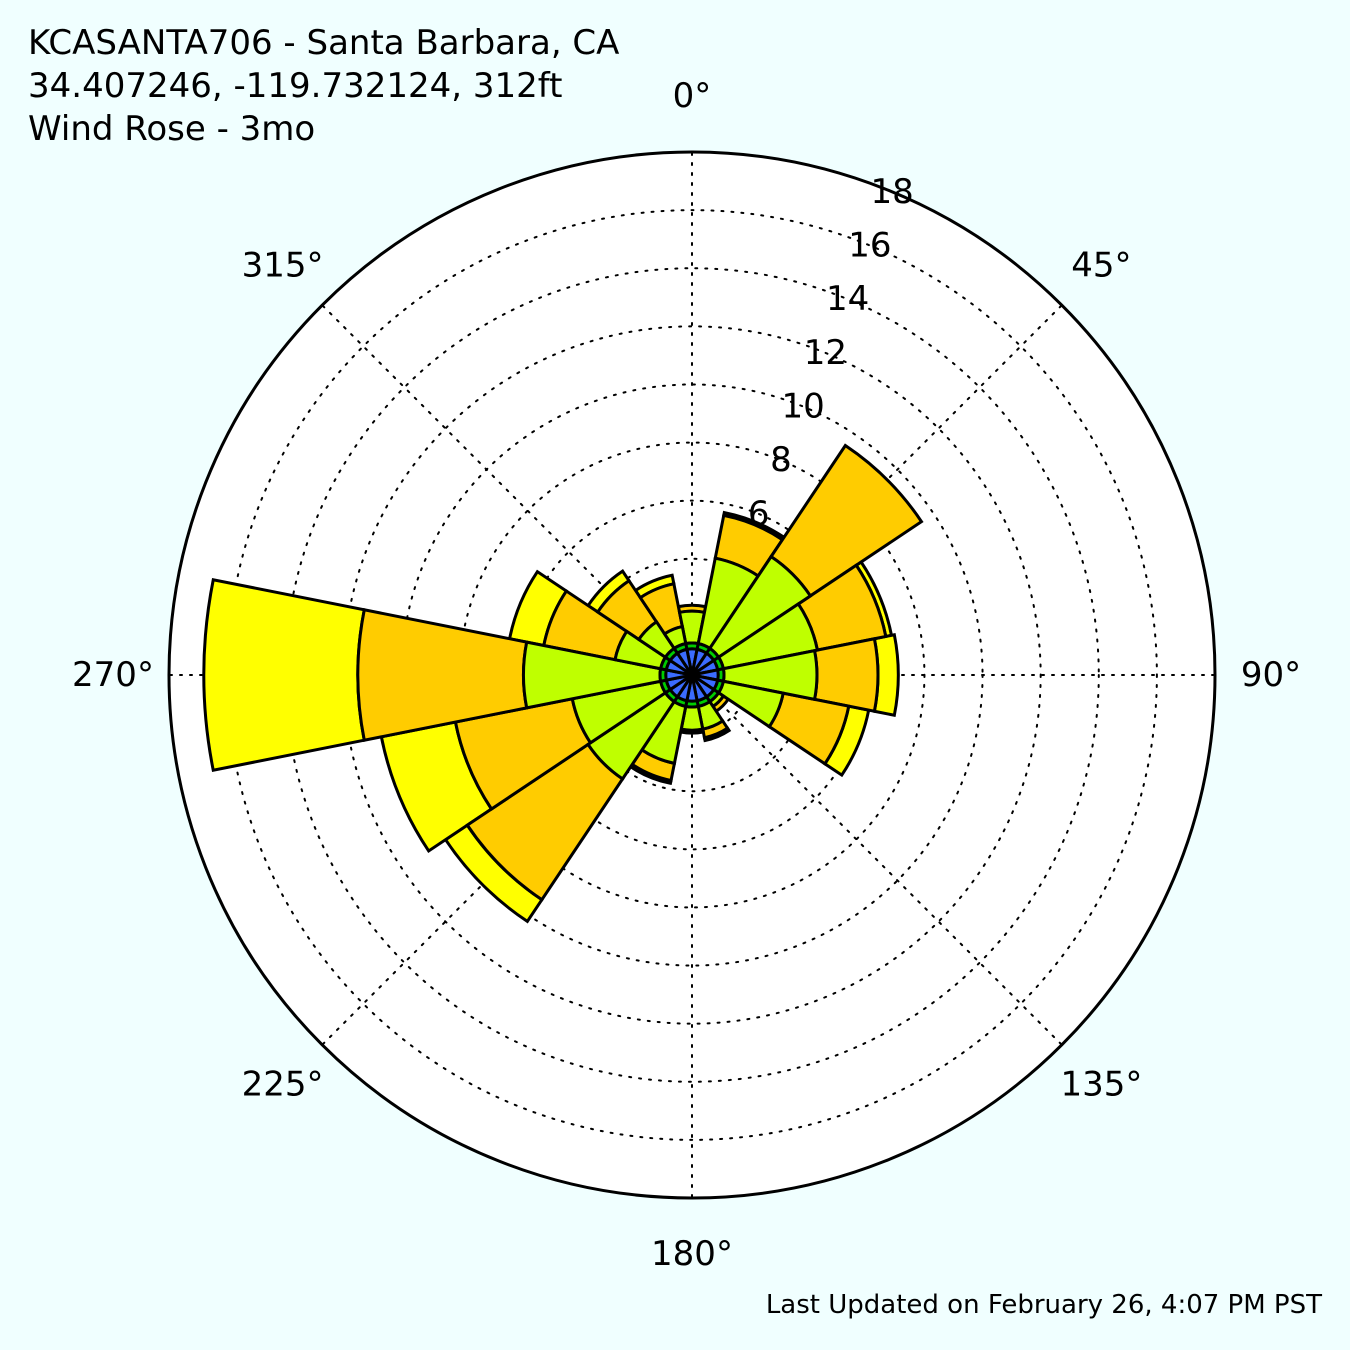 This screenshot has width=1350, height=1350. What do you see at coordinates (781, 460) in the screenshot?
I see `radial-tick-label: 8` at bounding box center [781, 460].